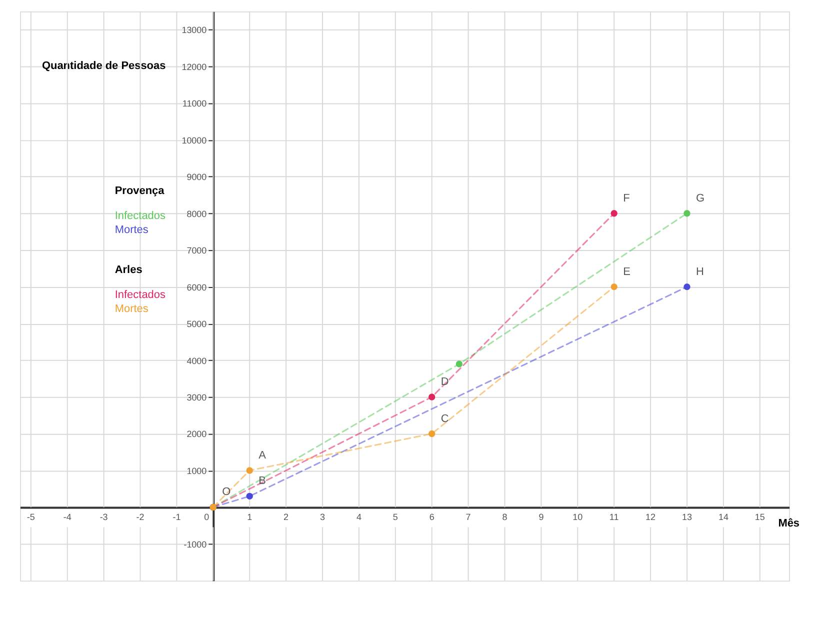  Describe the element at coordinates (700, 272) in the screenshot. I see `annotation: H` at that location.